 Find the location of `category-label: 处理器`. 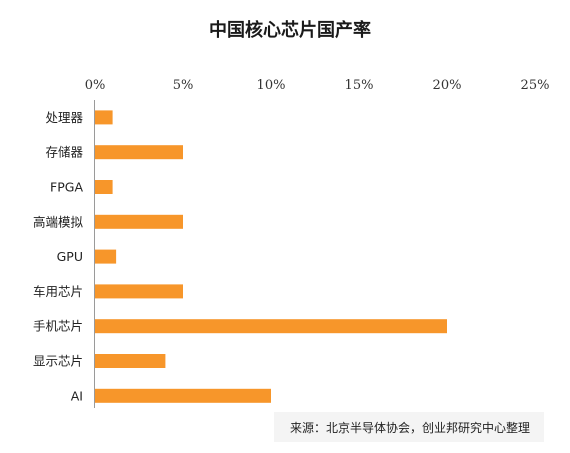

category-label: 处理器 is located at coordinates (64, 117).